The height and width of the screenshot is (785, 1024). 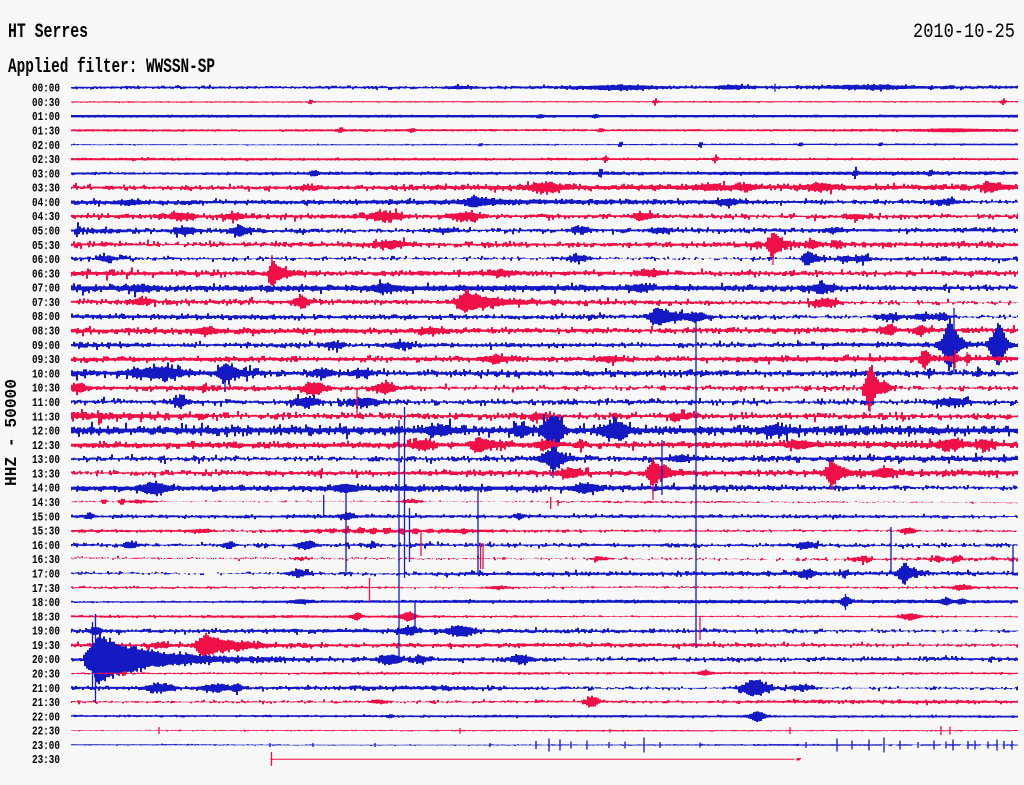 I want to click on svg-text: 09:00, so click(x=46, y=346).